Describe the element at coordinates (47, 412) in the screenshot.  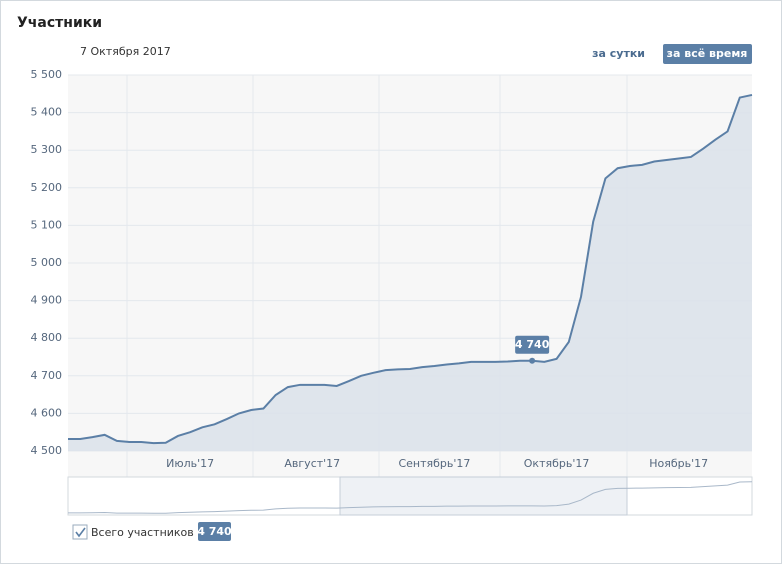
I see `y-tick-label: 4 600` at that location.